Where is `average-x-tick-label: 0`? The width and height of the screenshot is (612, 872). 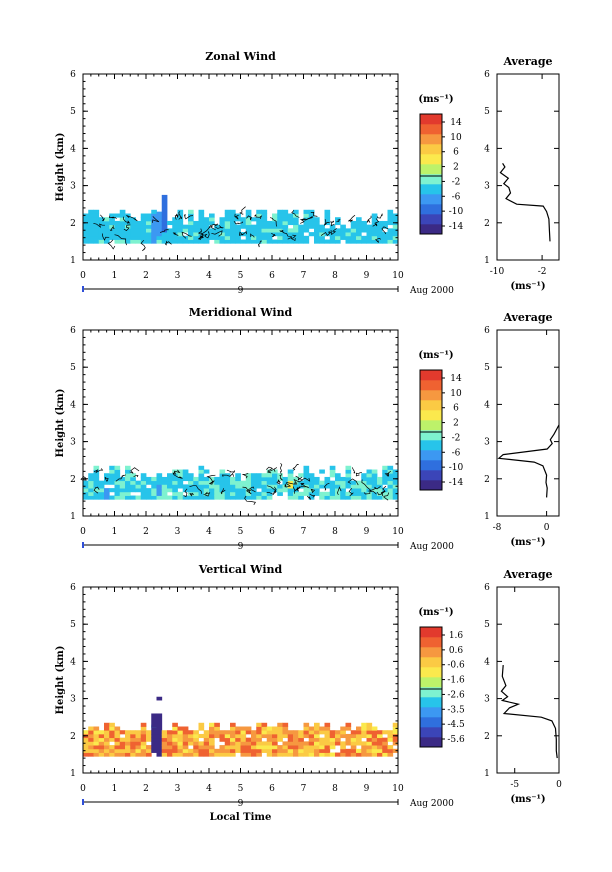
average-x-tick-label: 0 is located at coordinates (547, 528).